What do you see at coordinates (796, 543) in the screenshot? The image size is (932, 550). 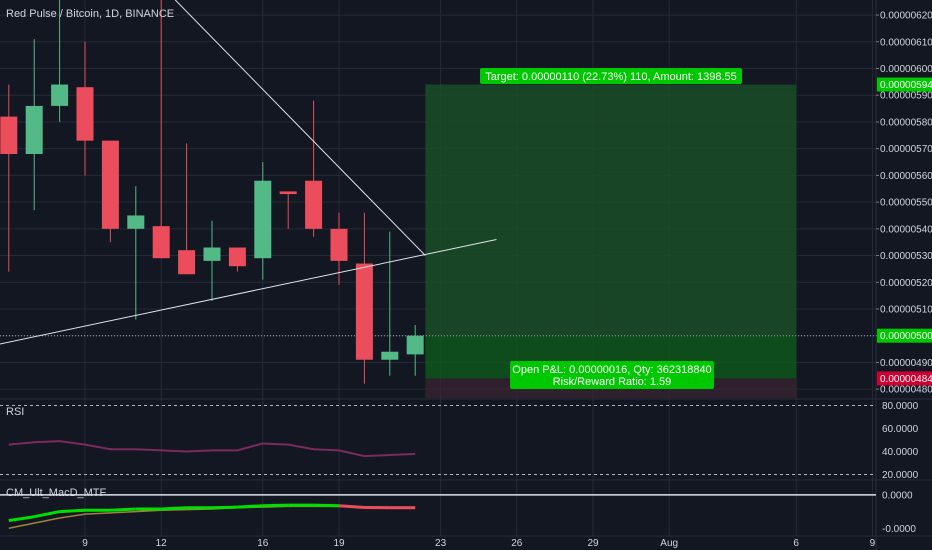 I see `time-tick-label: 6` at bounding box center [796, 543].